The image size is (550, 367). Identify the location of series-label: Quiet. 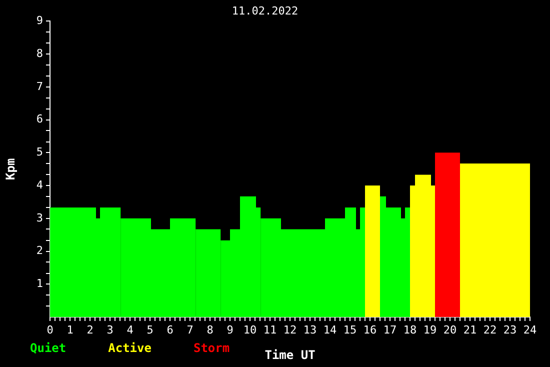
(48, 348).